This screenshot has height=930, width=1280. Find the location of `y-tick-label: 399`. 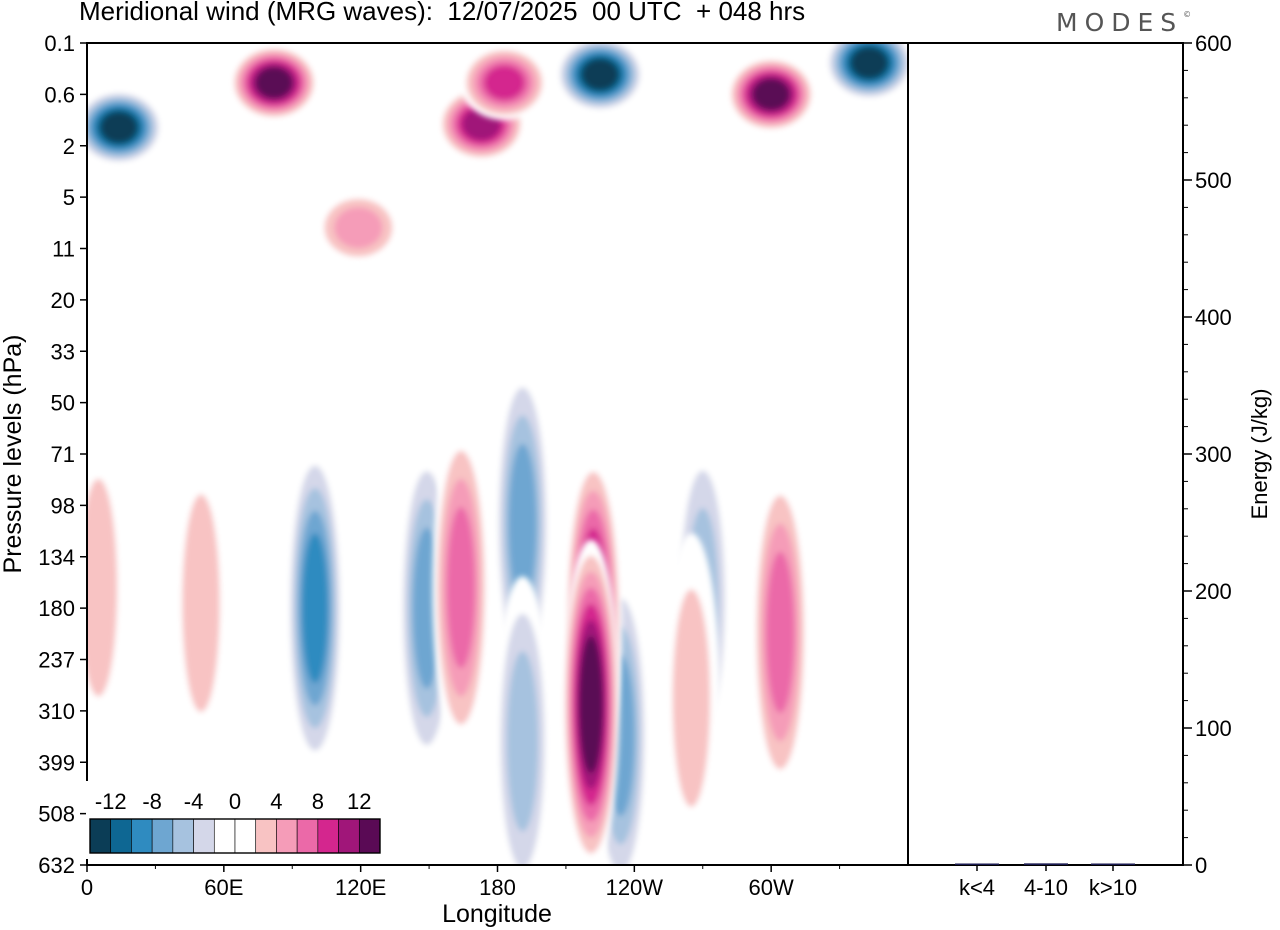

y-tick-label: 399 is located at coordinates (56, 762).